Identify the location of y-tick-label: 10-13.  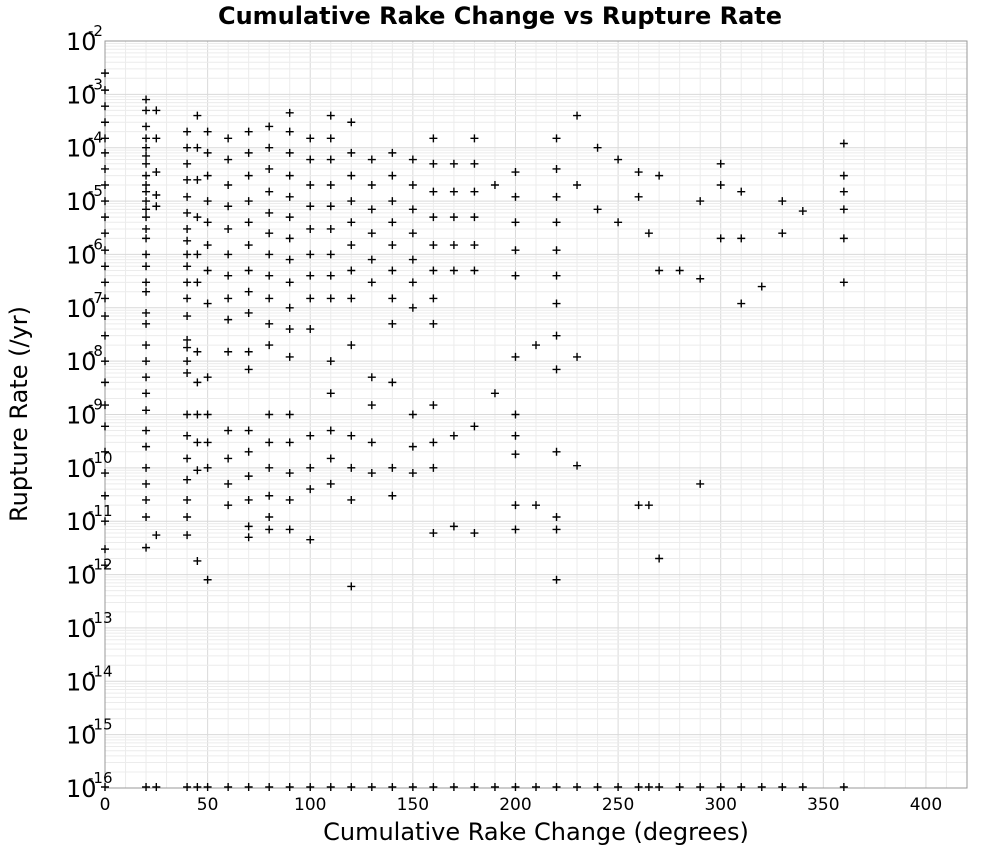
(89, 626).